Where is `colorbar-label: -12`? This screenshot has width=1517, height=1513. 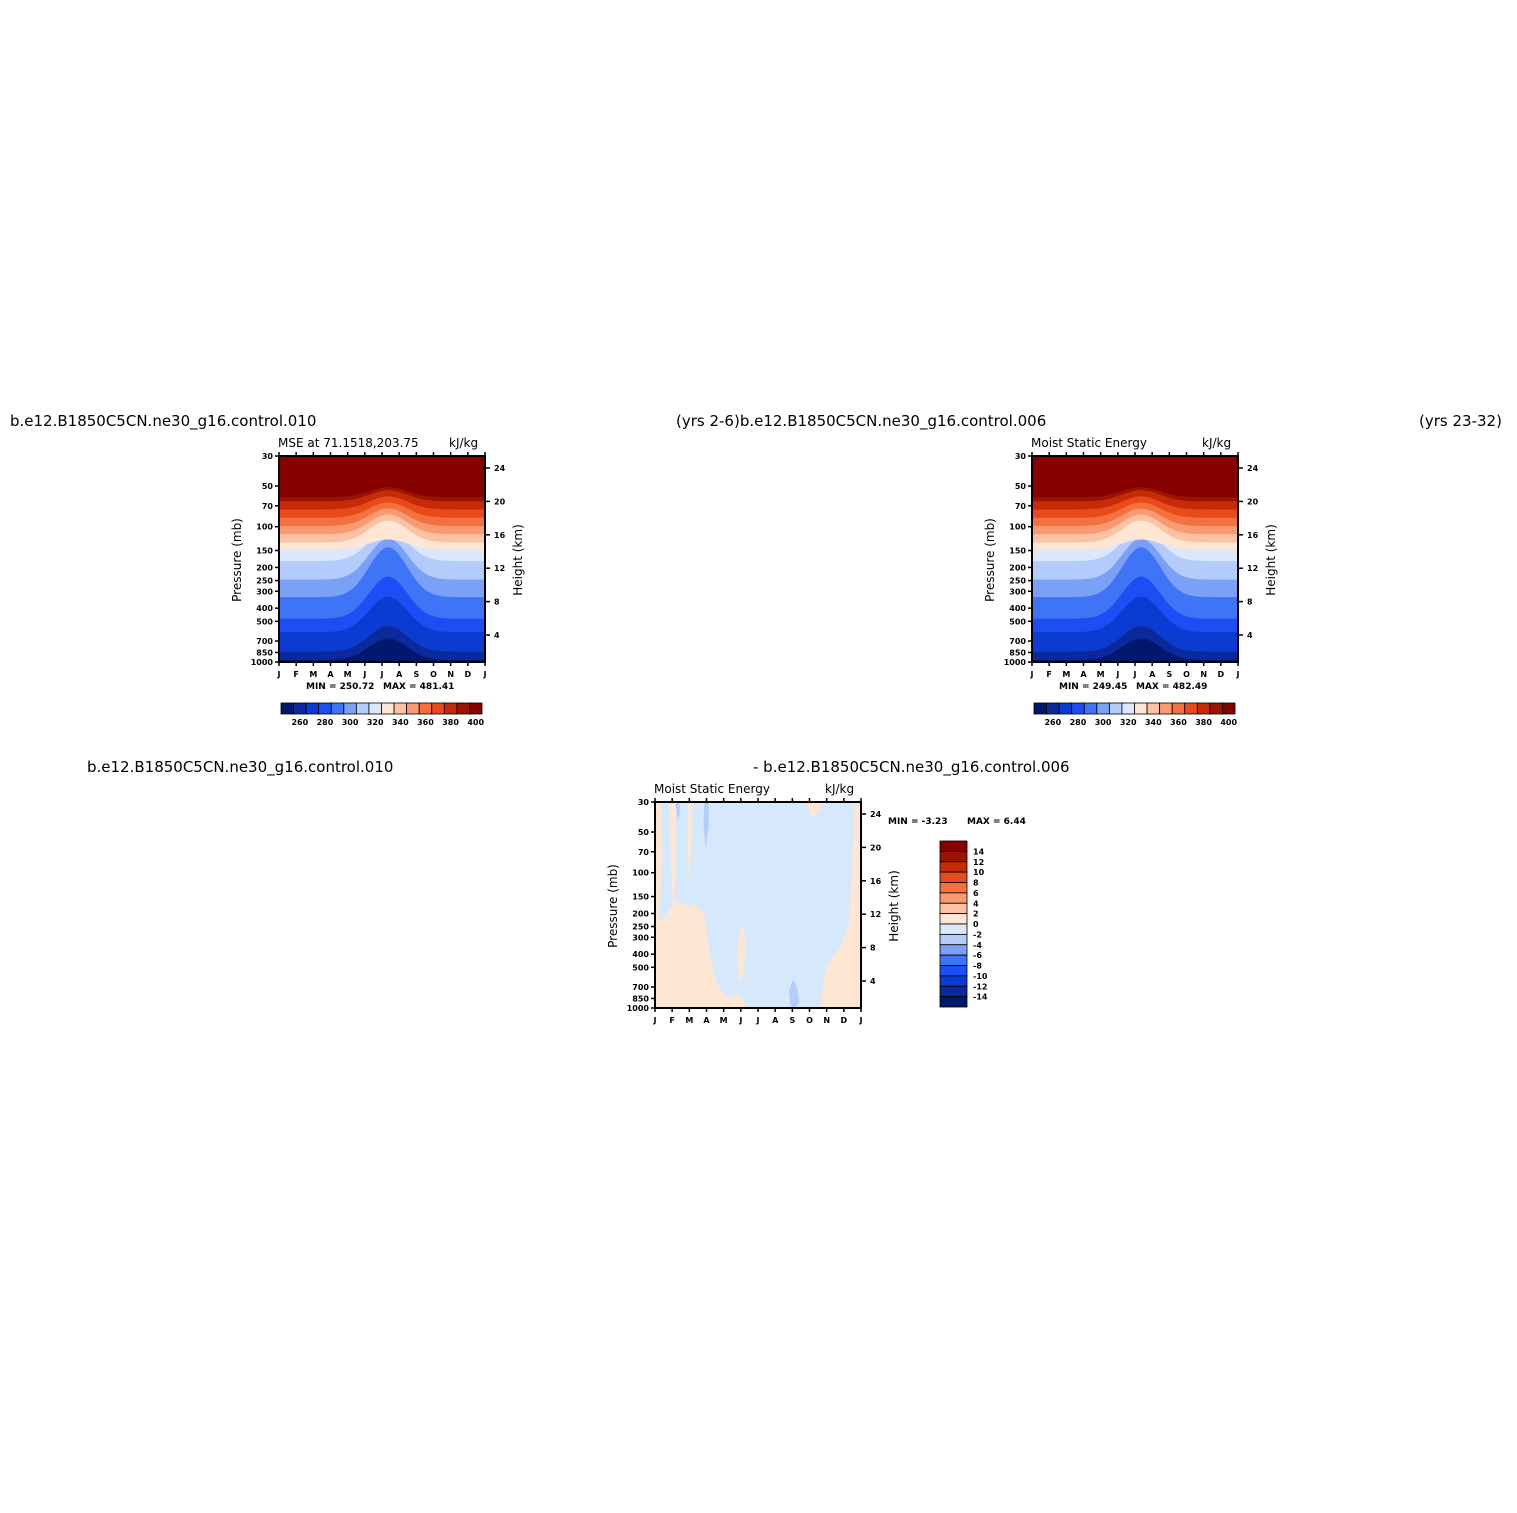
colorbar-label: -12 is located at coordinates (980, 986).